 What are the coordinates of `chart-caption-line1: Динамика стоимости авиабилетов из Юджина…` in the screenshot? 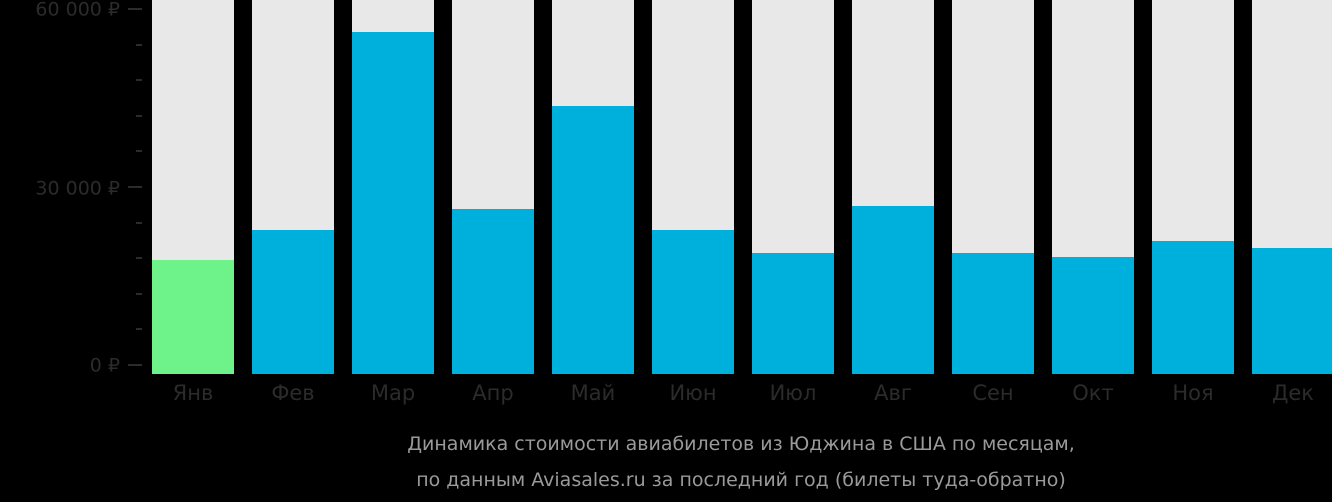 It's located at (741, 444).